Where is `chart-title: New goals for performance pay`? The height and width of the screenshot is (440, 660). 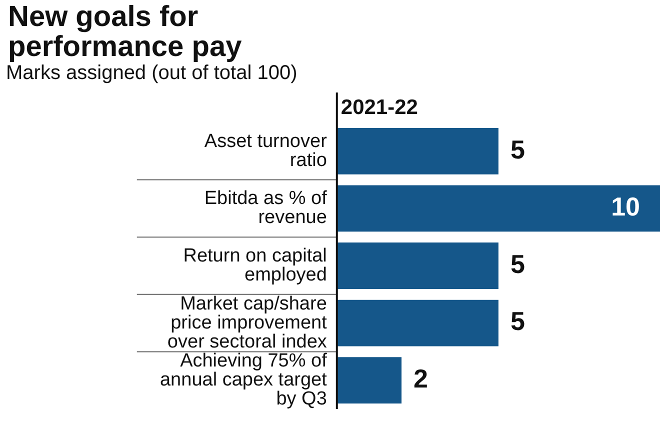 chart-title: New goals for performance pay is located at coordinates (125, 31).